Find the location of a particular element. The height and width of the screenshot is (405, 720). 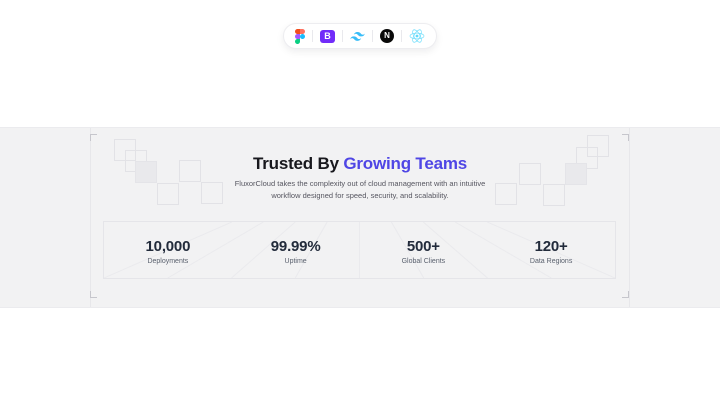

stat-global-clients: 500+ Global Clients is located at coordinates (424, 250).